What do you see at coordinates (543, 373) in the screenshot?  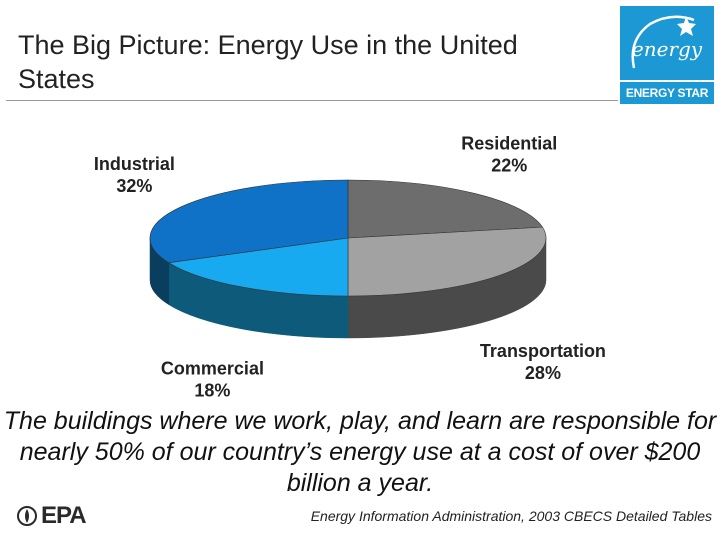 I see `slice-percent: 28%` at bounding box center [543, 373].